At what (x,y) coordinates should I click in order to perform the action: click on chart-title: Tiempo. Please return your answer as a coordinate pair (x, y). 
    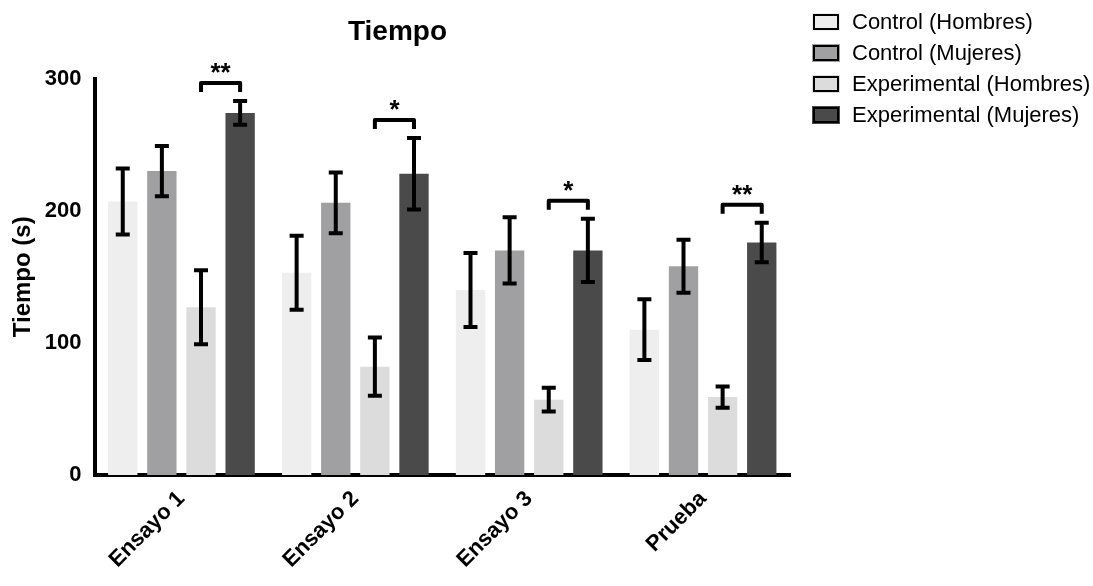
    Looking at the image, I should click on (397, 30).